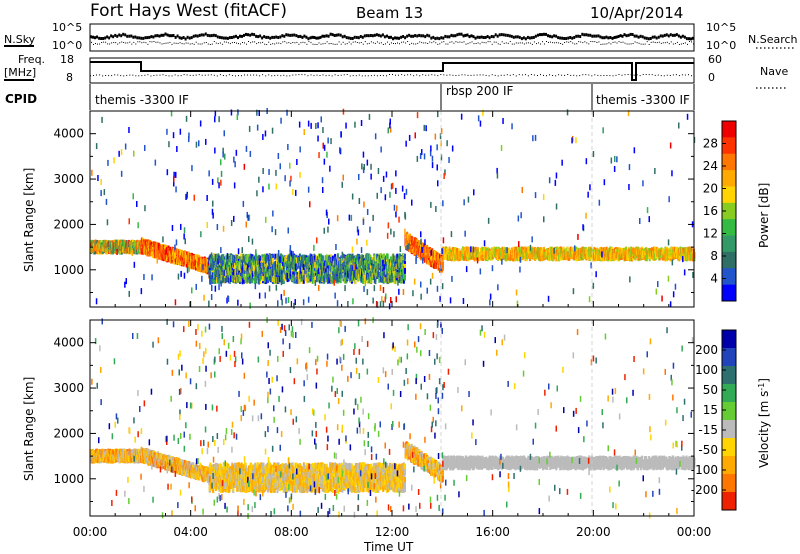 This screenshot has width=800, height=554. I want to click on frequency-line, so click(392, 71).